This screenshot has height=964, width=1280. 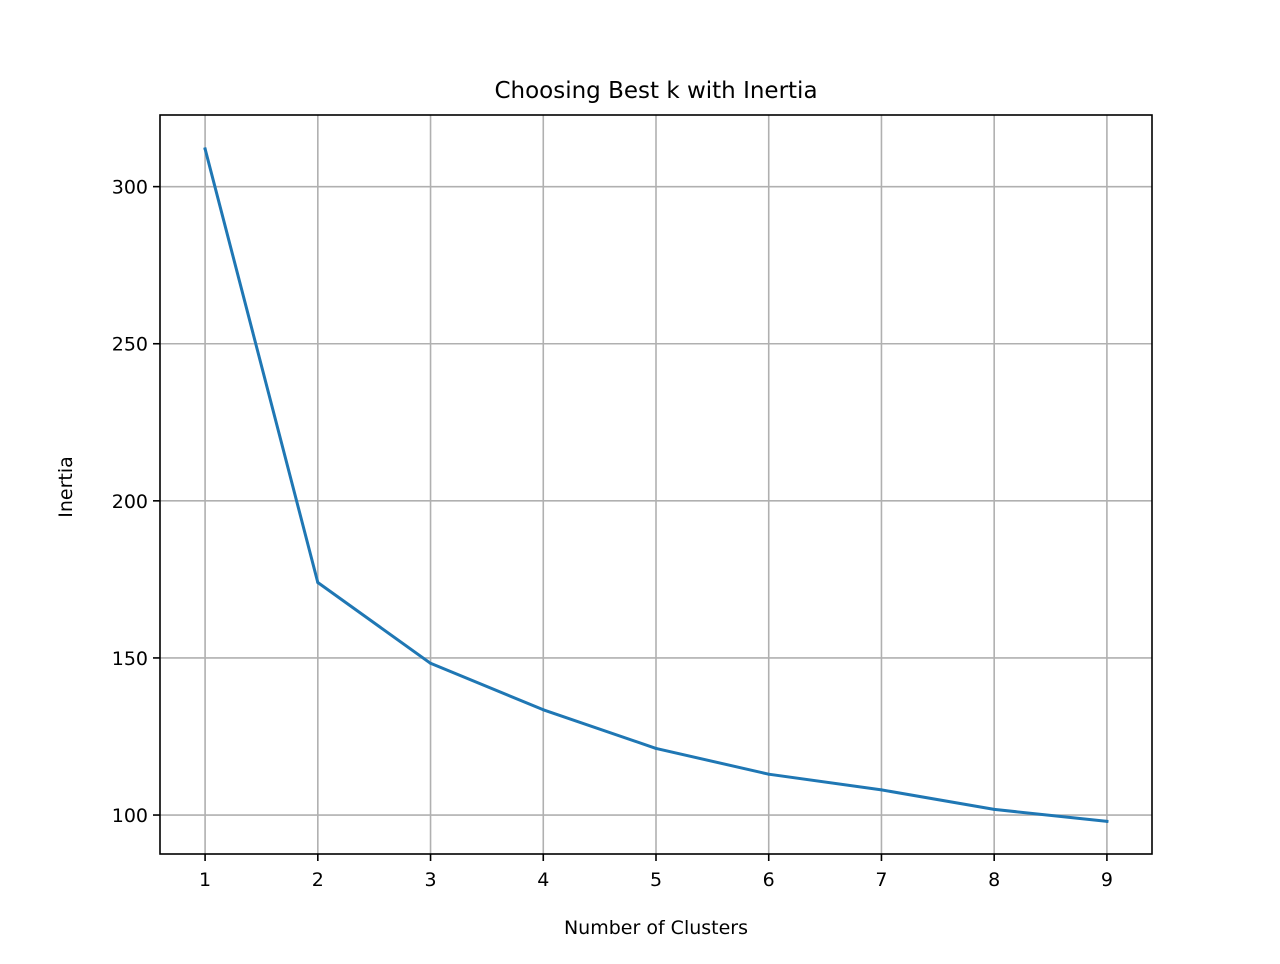 I want to click on y-tick-label: 150, so click(x=130, y=659).